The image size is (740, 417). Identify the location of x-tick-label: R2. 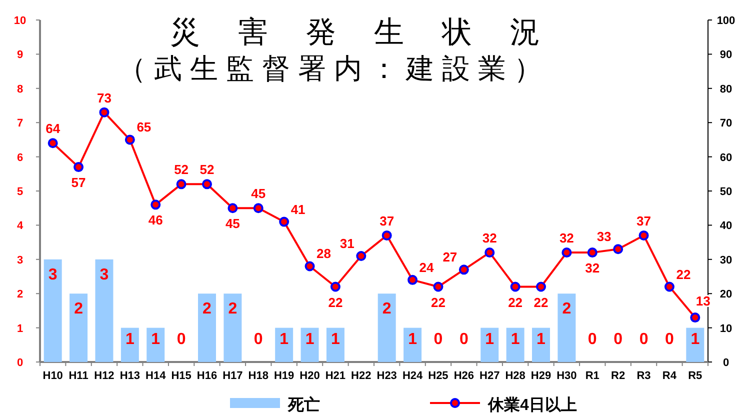
(618, 376).